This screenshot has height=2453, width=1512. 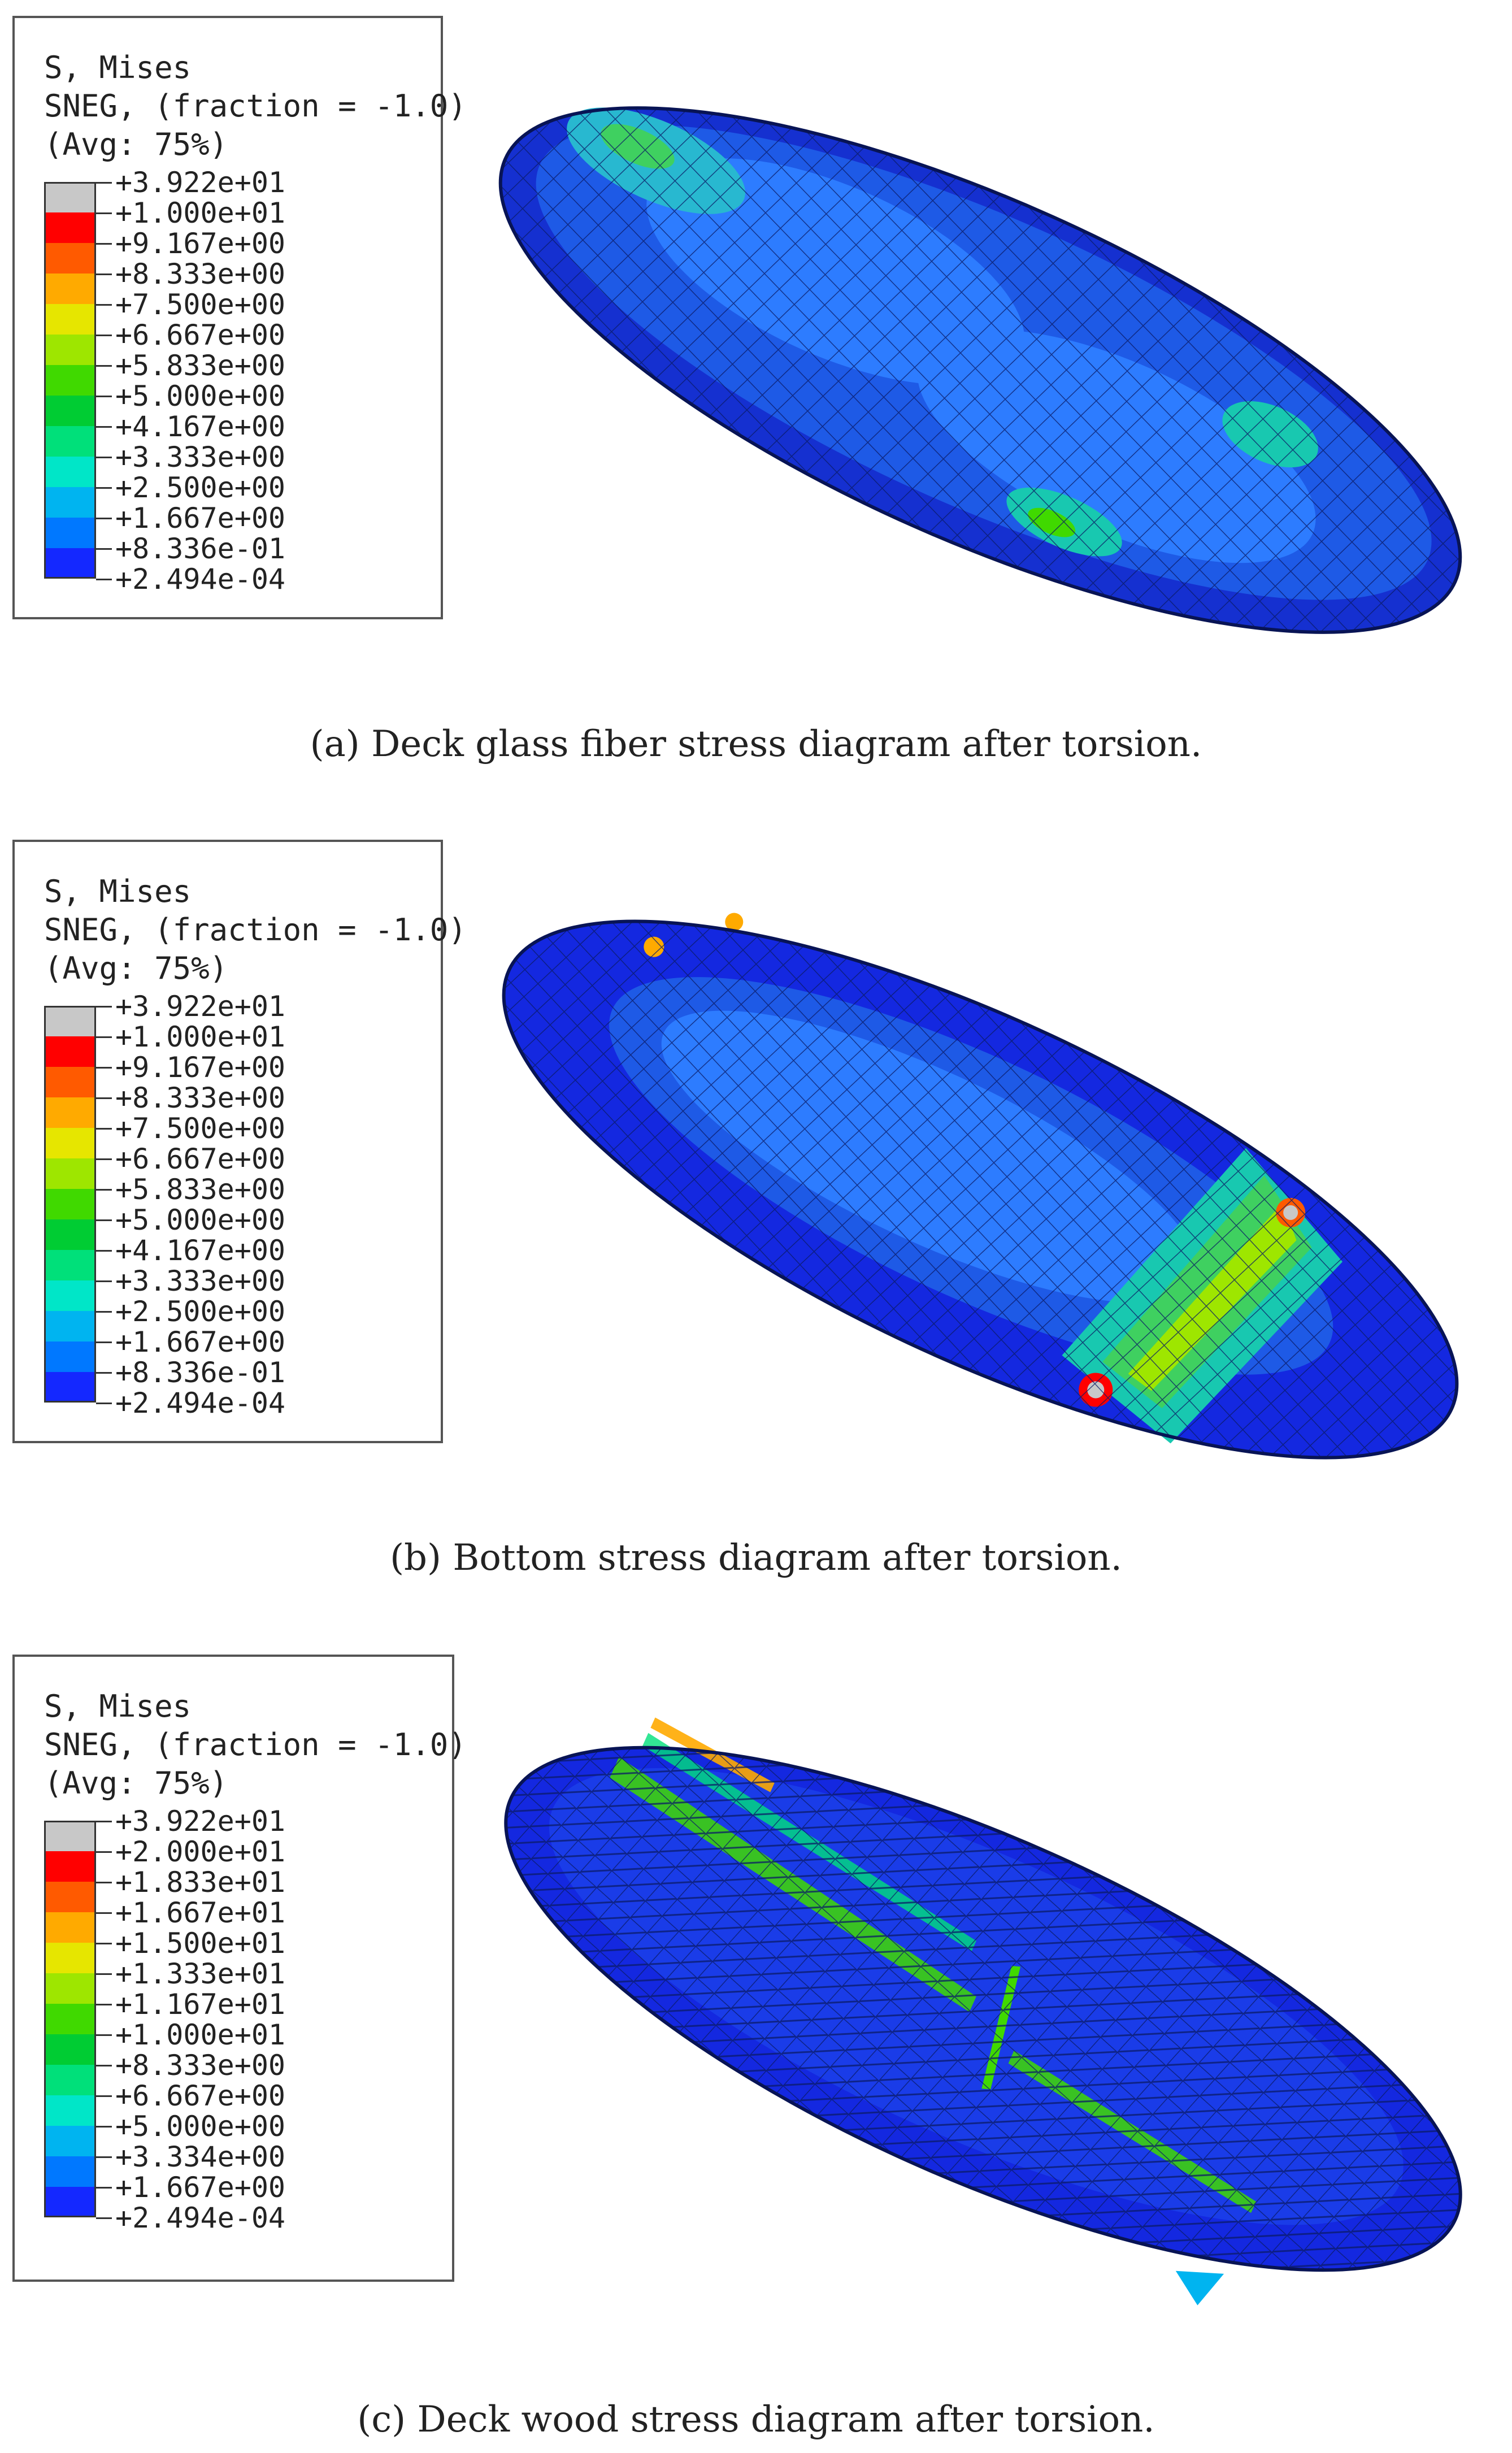 I want to click on legend-label: +1.333e+01, so click(x=200, y=1973).